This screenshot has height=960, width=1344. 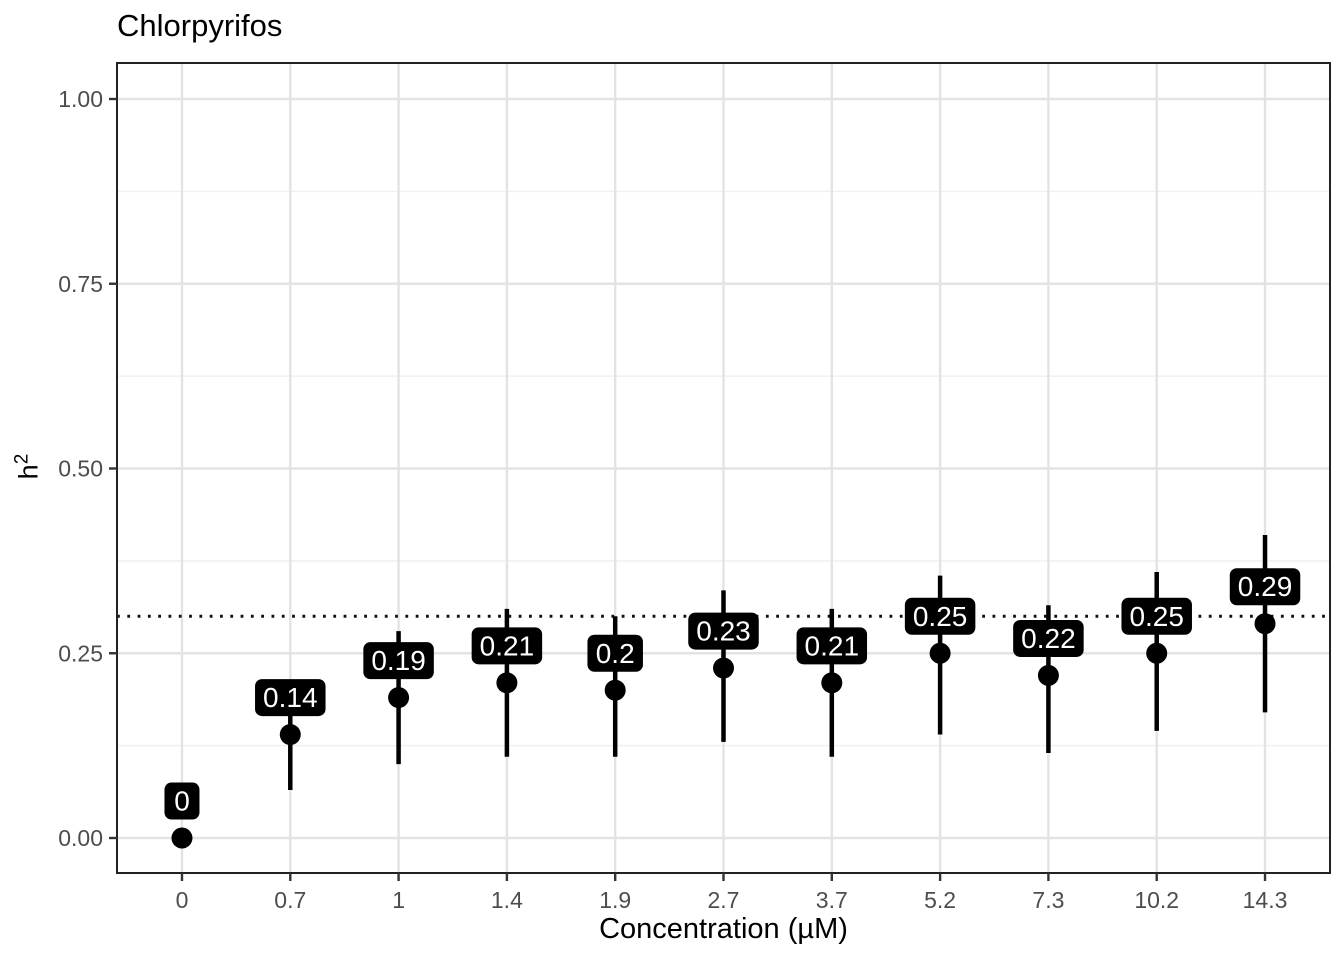 What do you see at coordinates (1048, 900) in the screenshot?
I see `x-tick-label: 7.3` at bounding box center [1048, 900].